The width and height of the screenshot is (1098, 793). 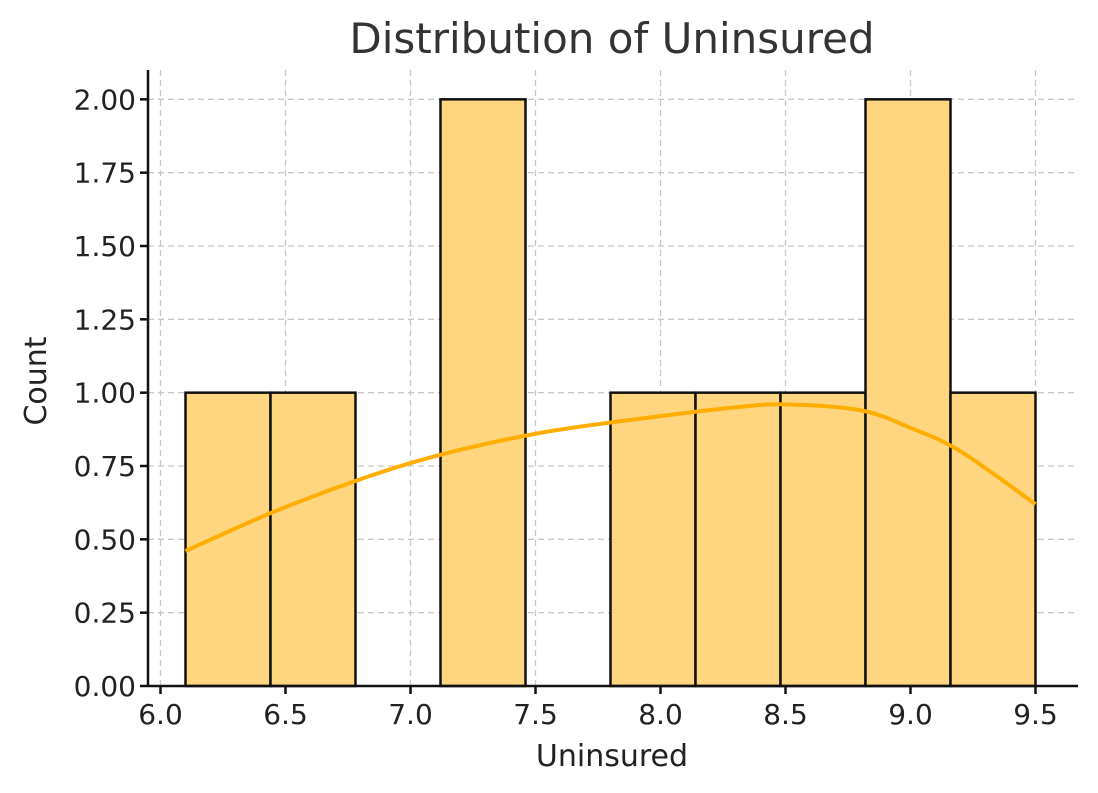 I want to click on y-tick-label: 2.00, so click(x=105, y=99).